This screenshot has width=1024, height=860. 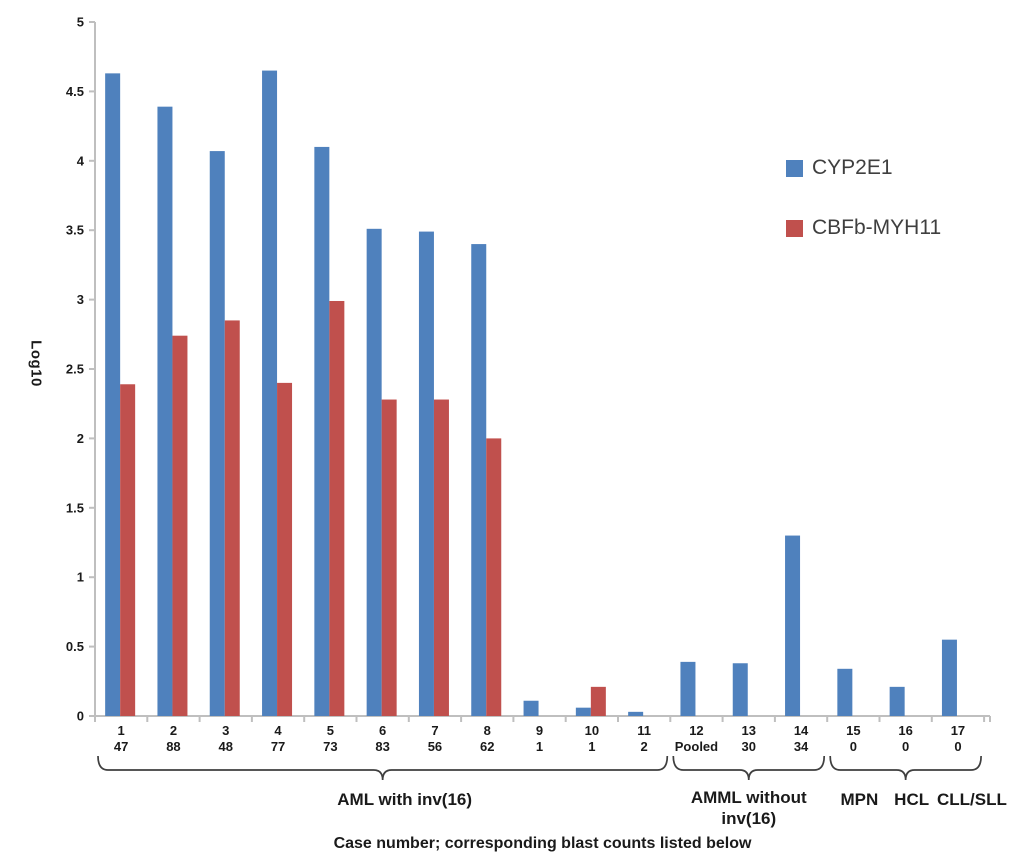 What do you see at coordinates (75, 230) in the screenshot?
I see `y-tick-label: 3.5` at bounding box center [75, 230].